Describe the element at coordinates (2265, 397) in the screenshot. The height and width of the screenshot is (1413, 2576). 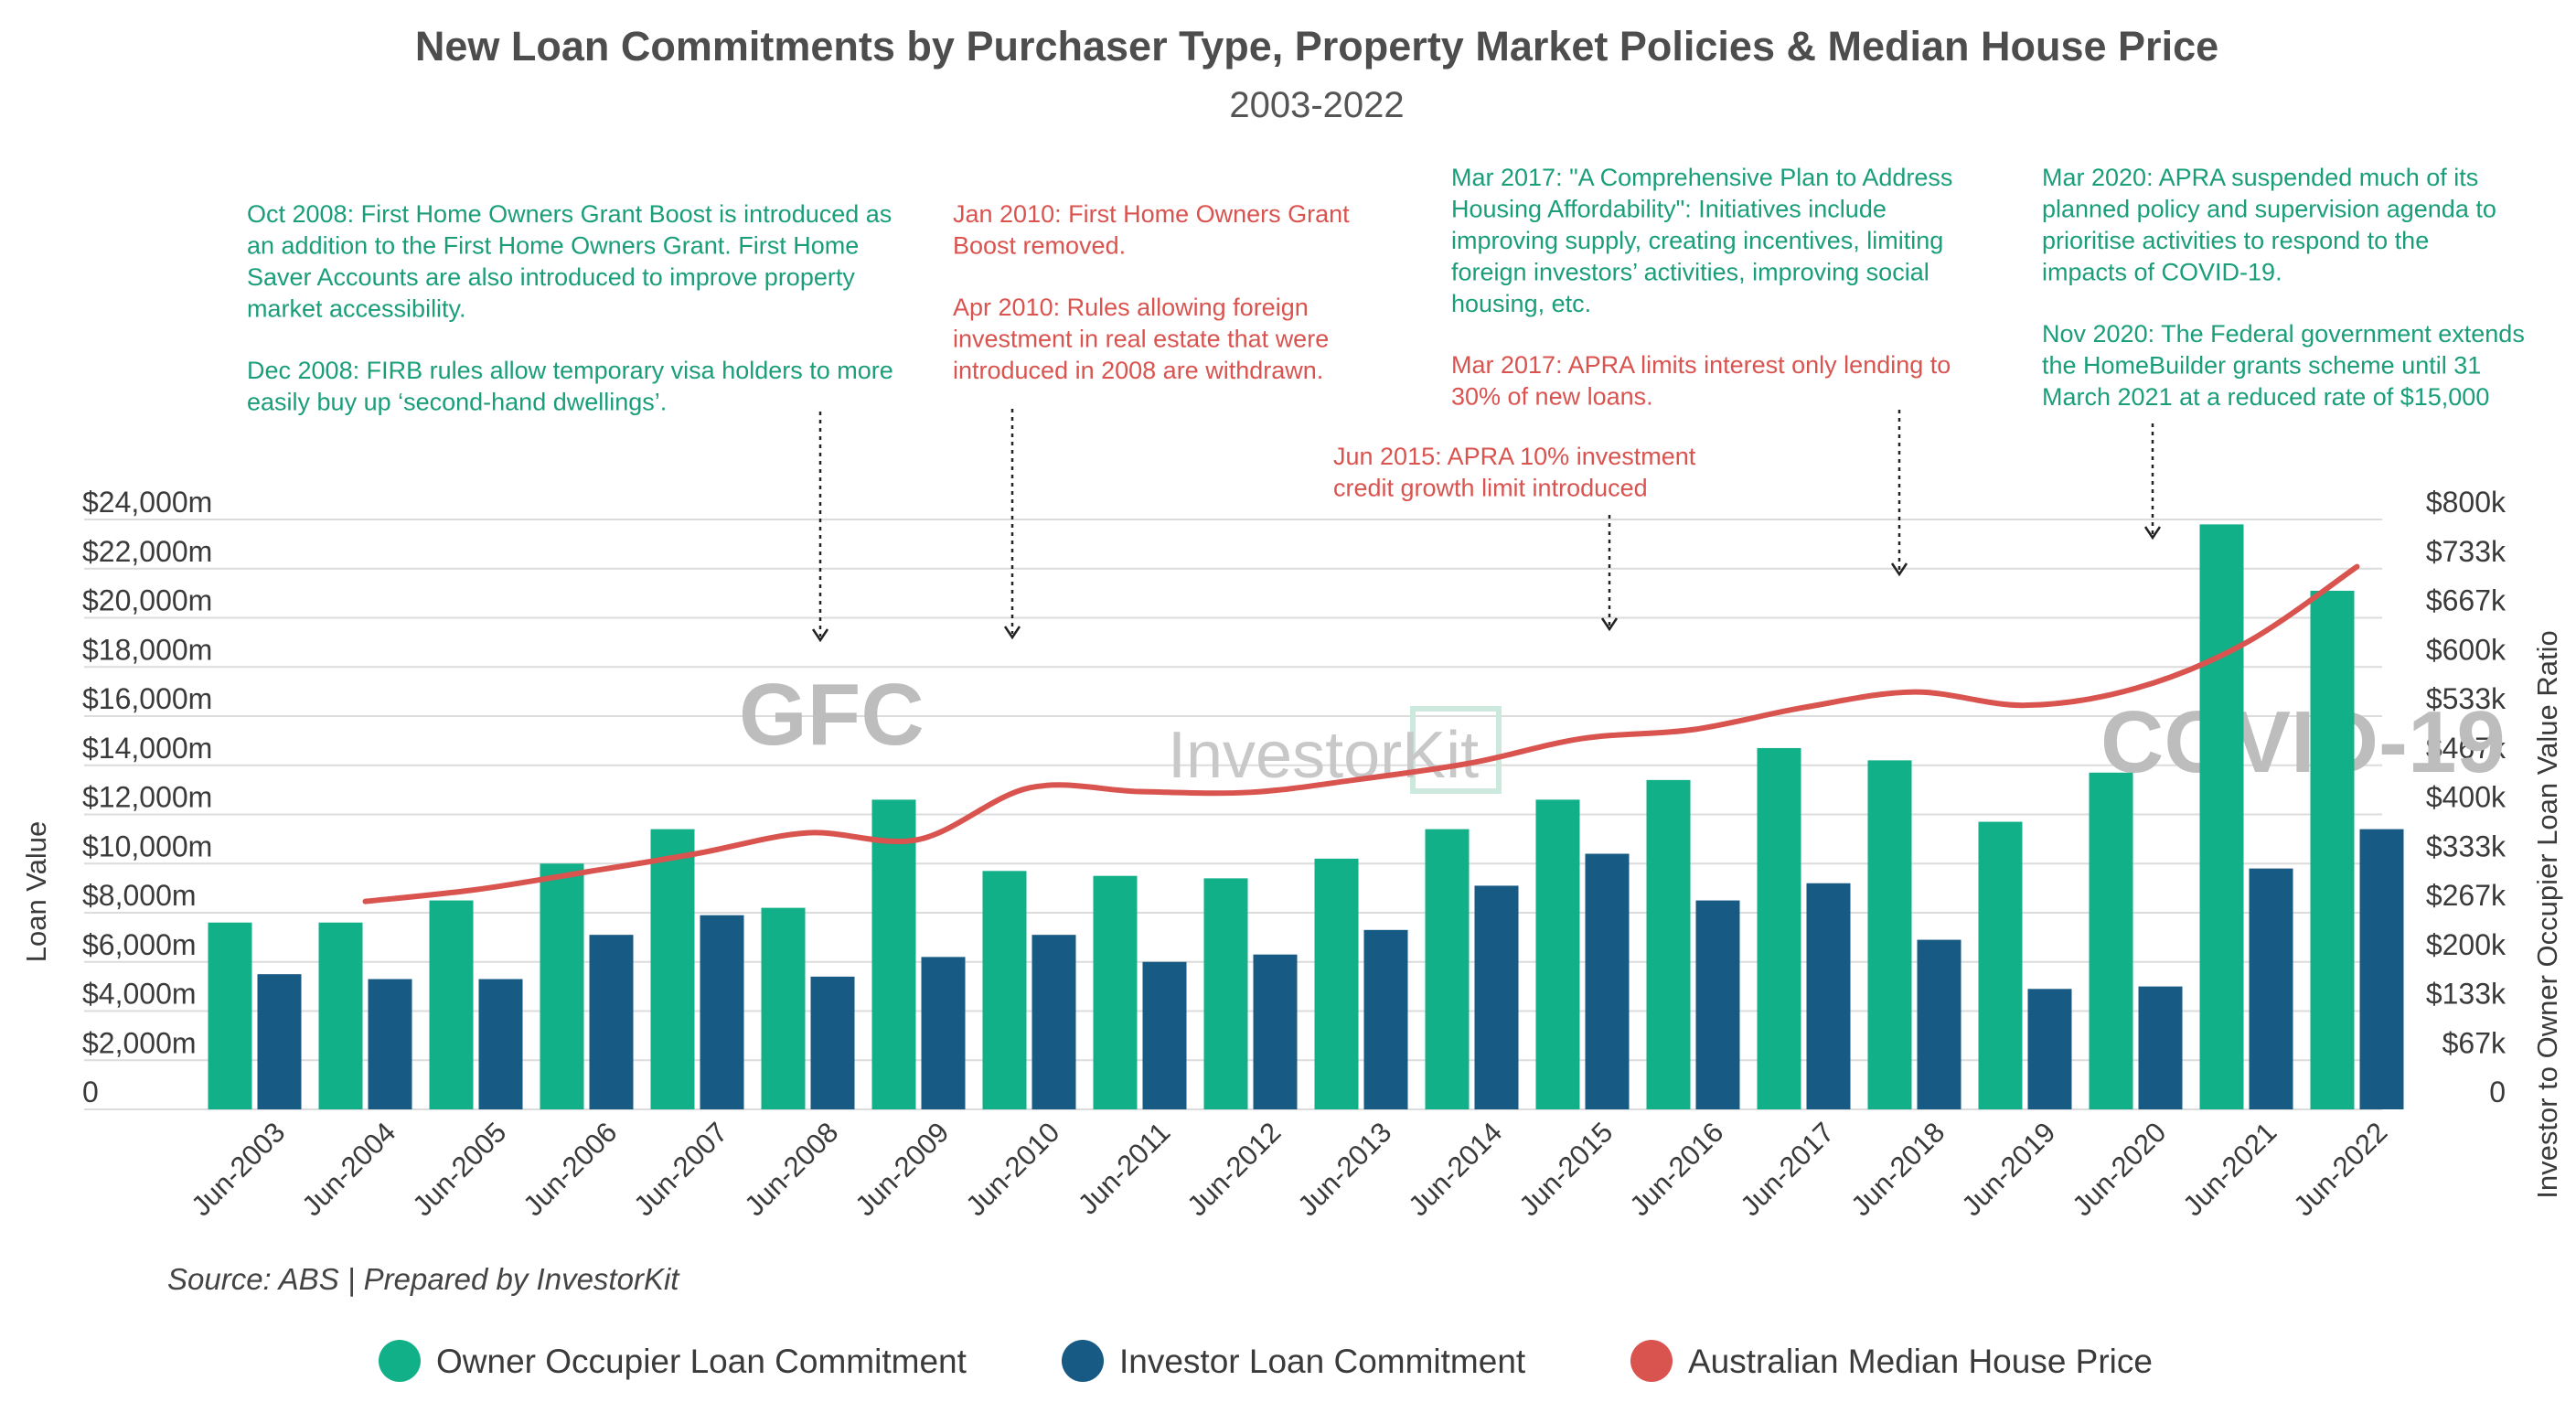
I see `annotation-line: March 2021 at a reduced rate of $15,000` at that location.